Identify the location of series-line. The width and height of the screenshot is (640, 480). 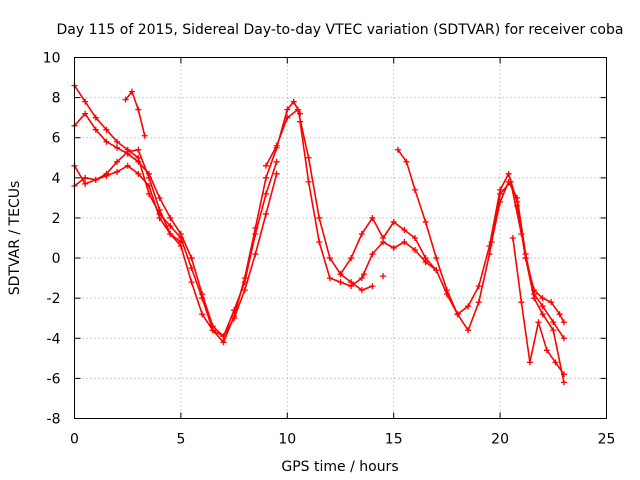
(481, 266).